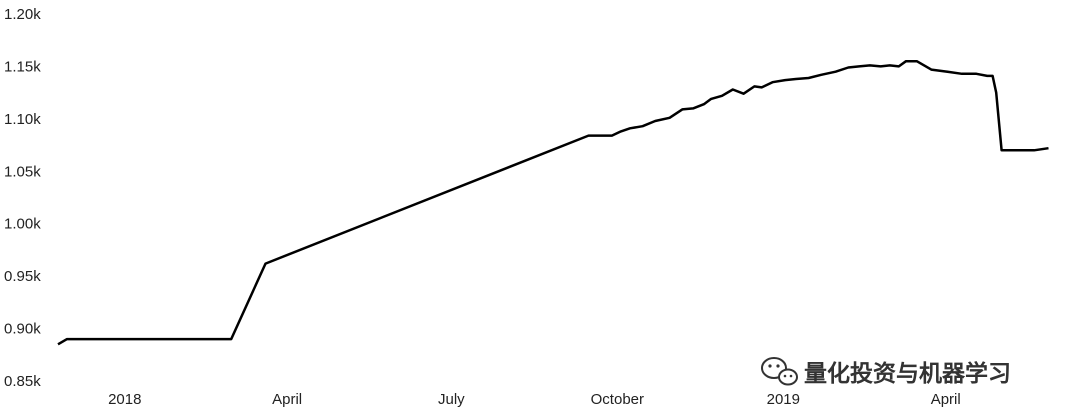  I want to click on x-tick-label: July, so click(451, 399).